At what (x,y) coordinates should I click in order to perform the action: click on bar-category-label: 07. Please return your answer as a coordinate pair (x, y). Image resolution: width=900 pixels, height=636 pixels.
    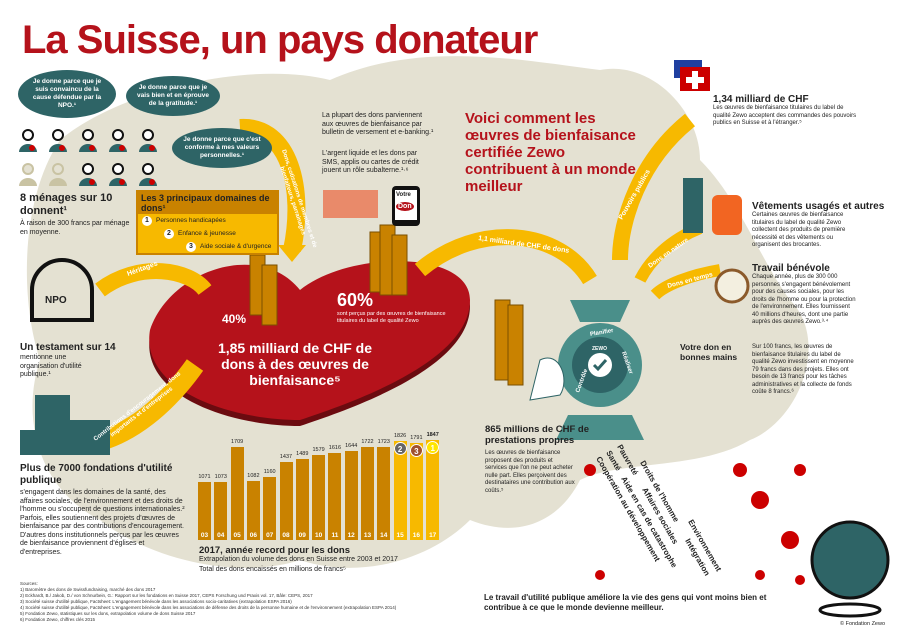
    Looking at the image, I should click on (270, 535).